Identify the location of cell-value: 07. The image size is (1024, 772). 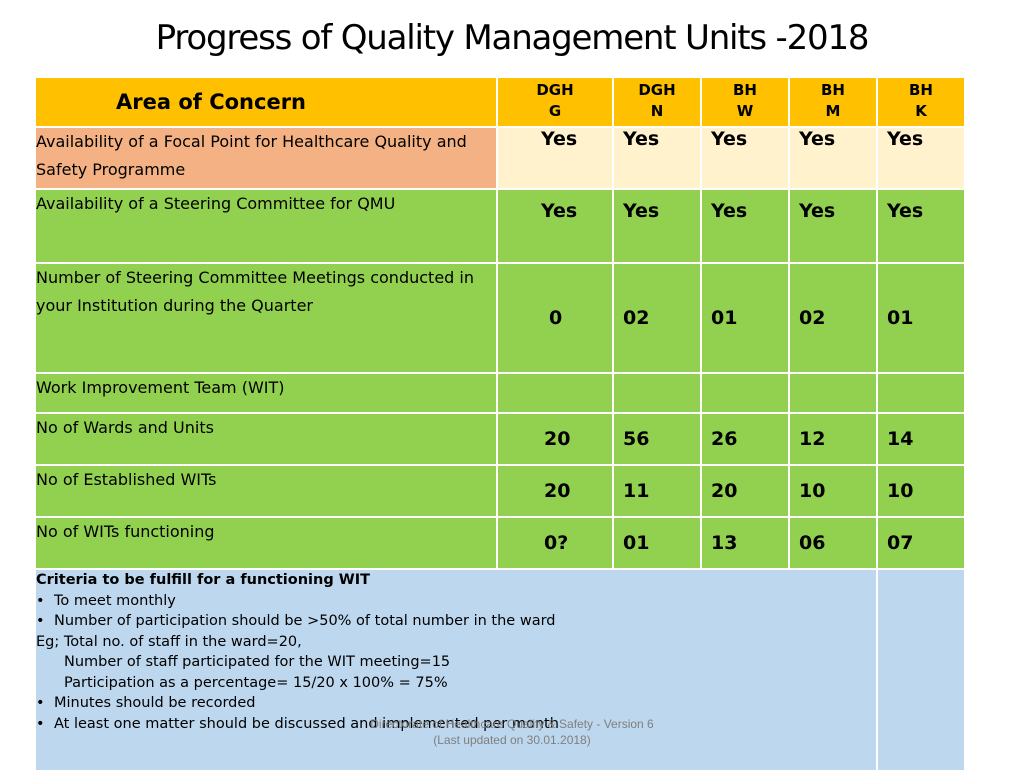
(921, 543).